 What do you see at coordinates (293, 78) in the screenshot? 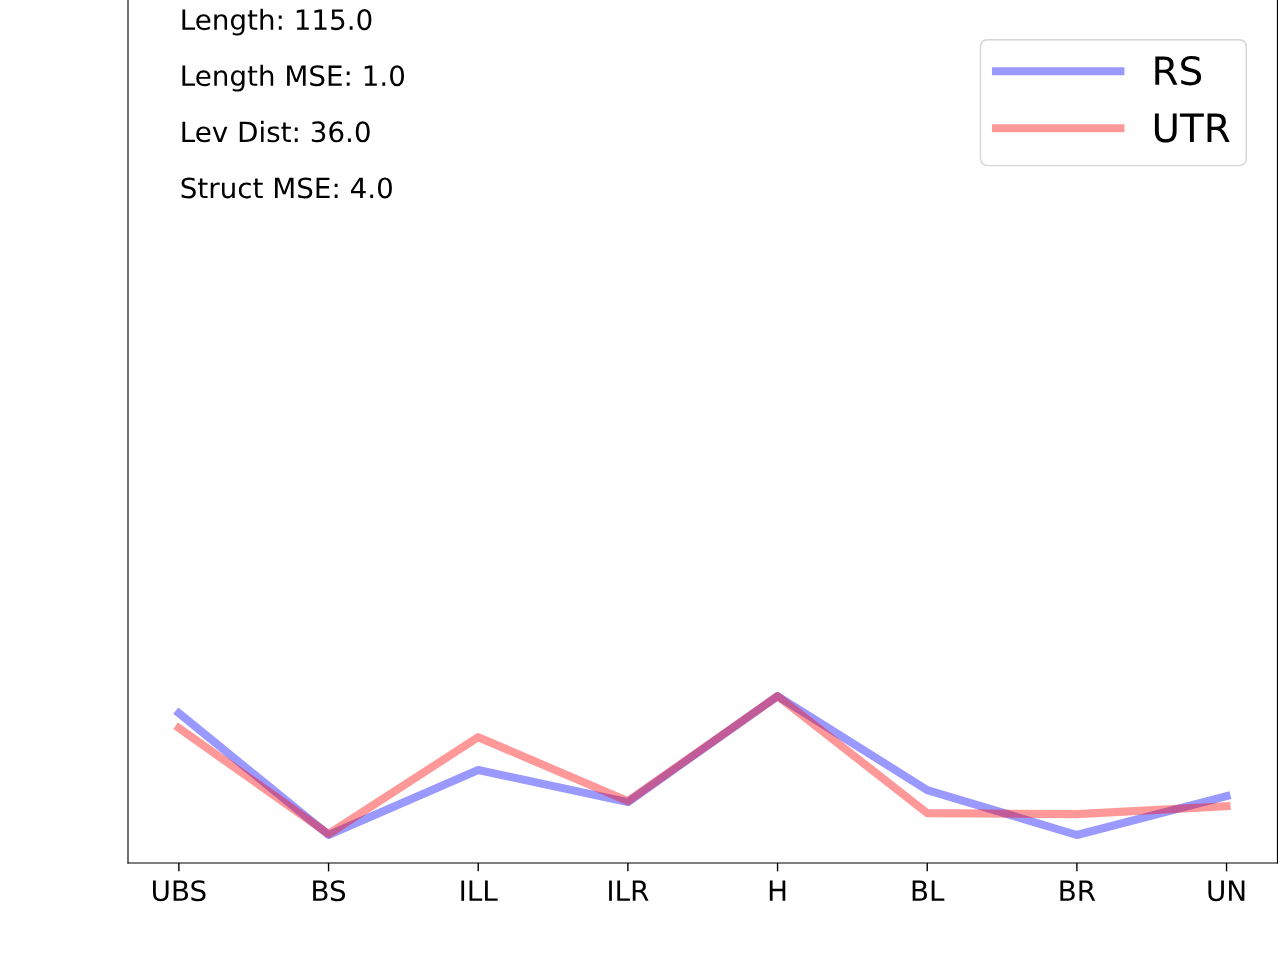
I see `text: Length MSE: 1.0` at bounding box center [293, 78].